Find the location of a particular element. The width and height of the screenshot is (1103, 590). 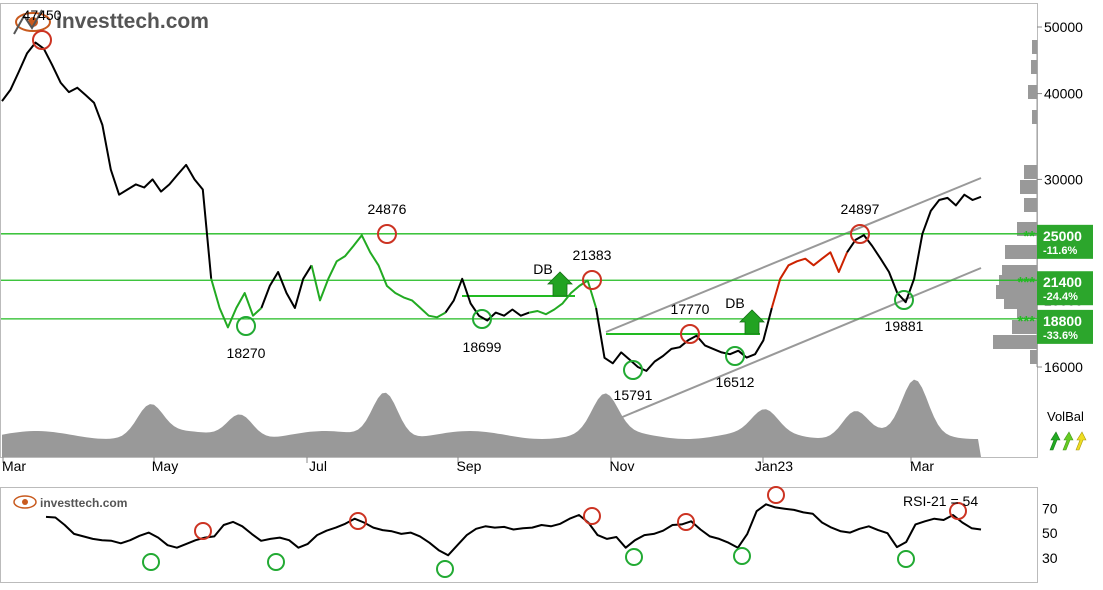

level-value: 21400 is located at coordinates (1062, 282).